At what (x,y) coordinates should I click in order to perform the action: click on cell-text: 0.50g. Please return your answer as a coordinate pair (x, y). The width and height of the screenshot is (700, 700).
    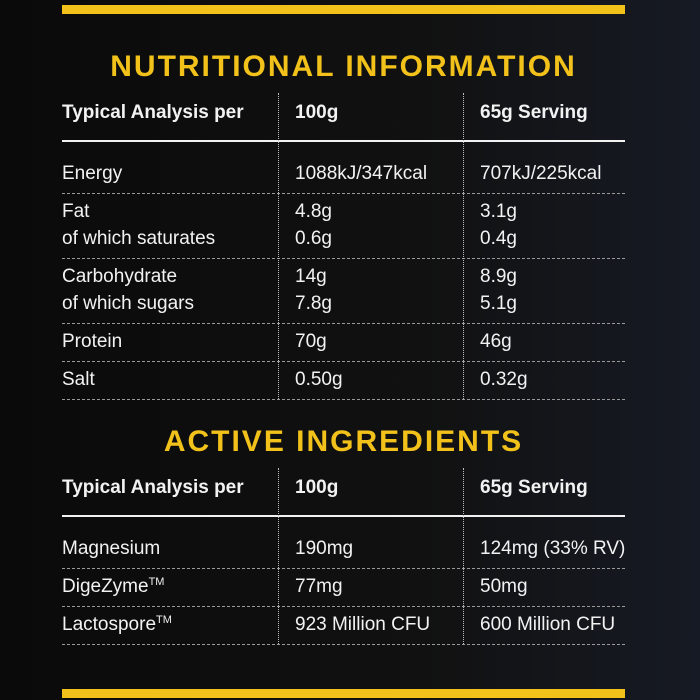
    Looking at the image, I should click on (319, 379).